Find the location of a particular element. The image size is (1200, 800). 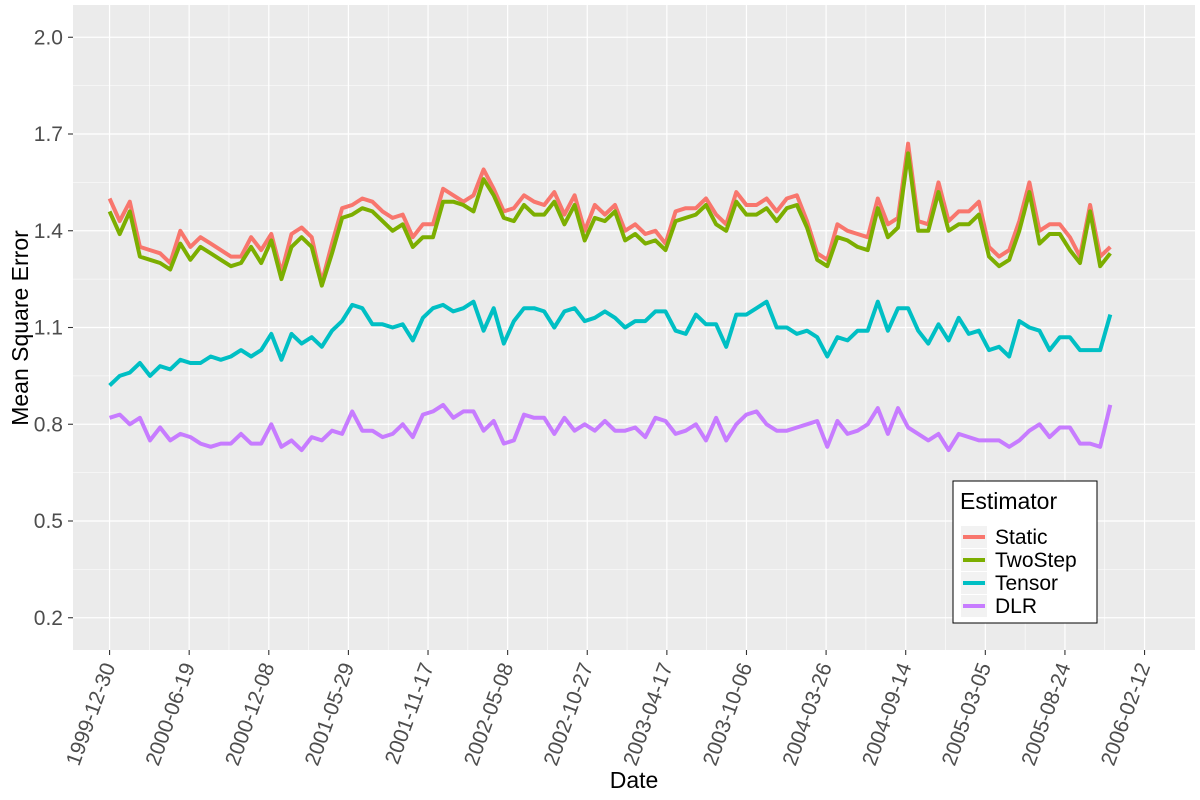

series-line-tensor is located at coordinates (610, 343).